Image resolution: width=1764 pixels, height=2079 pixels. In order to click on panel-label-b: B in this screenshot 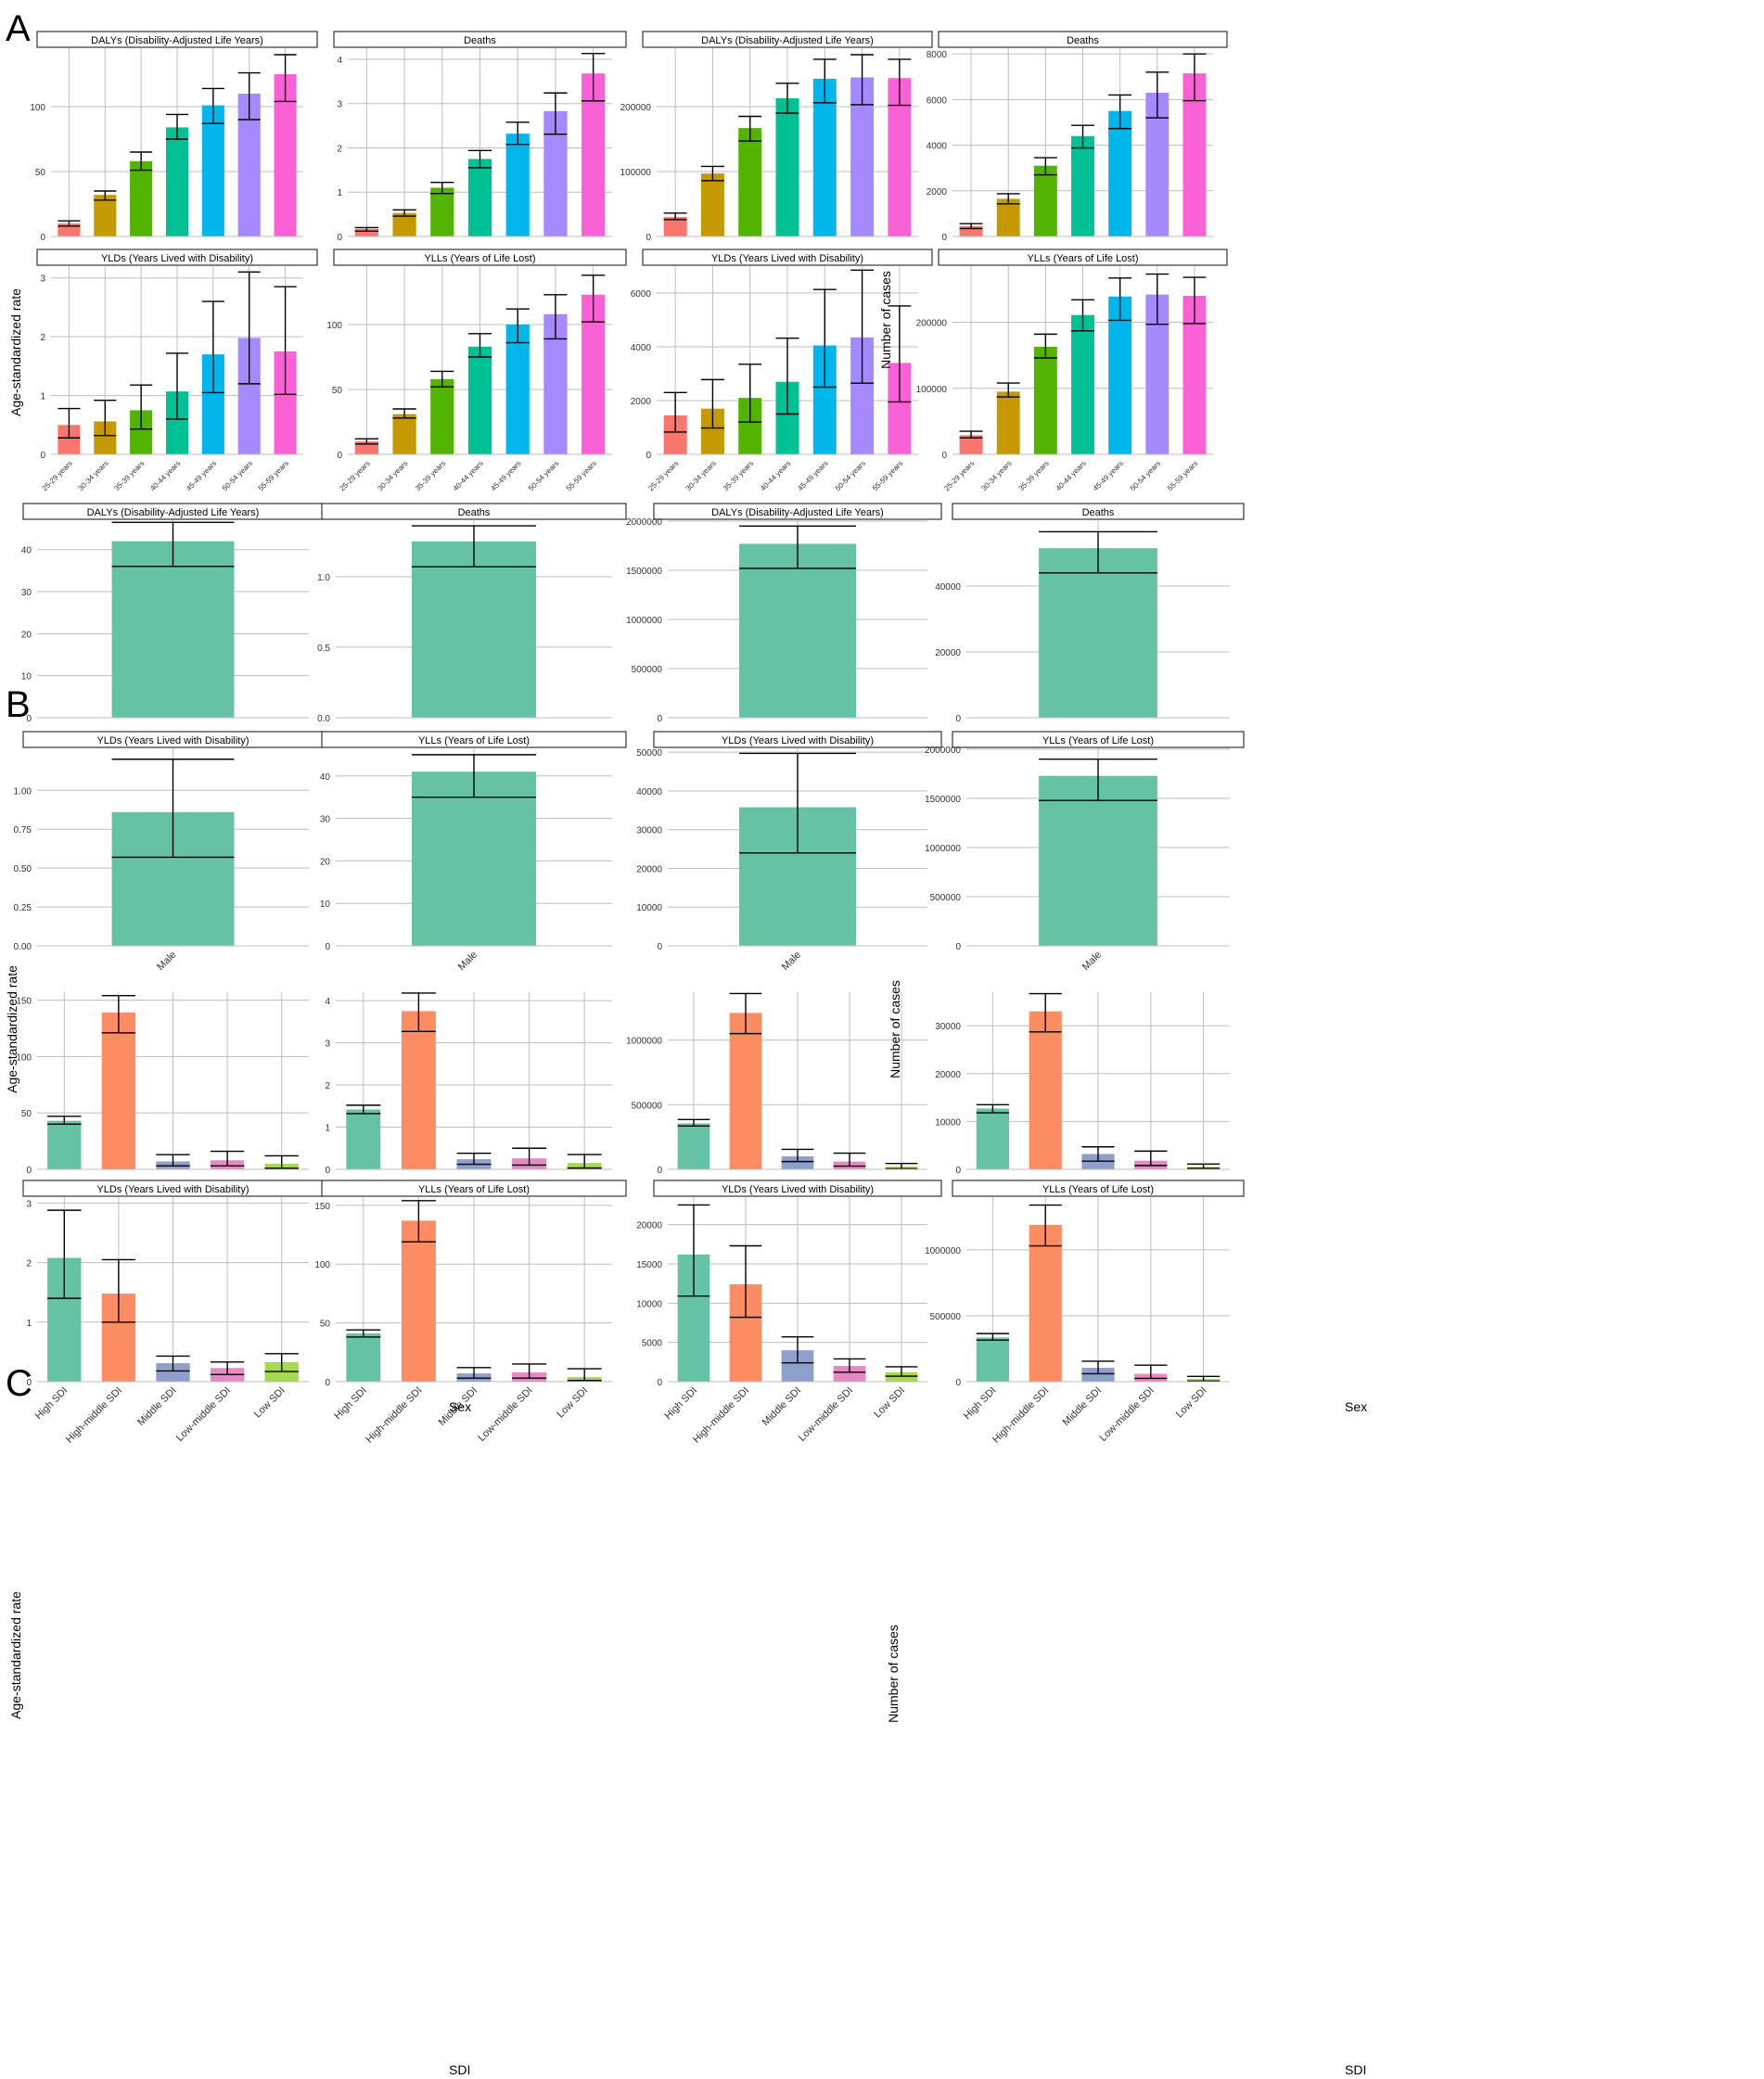, I will do `click(18, 705)`.